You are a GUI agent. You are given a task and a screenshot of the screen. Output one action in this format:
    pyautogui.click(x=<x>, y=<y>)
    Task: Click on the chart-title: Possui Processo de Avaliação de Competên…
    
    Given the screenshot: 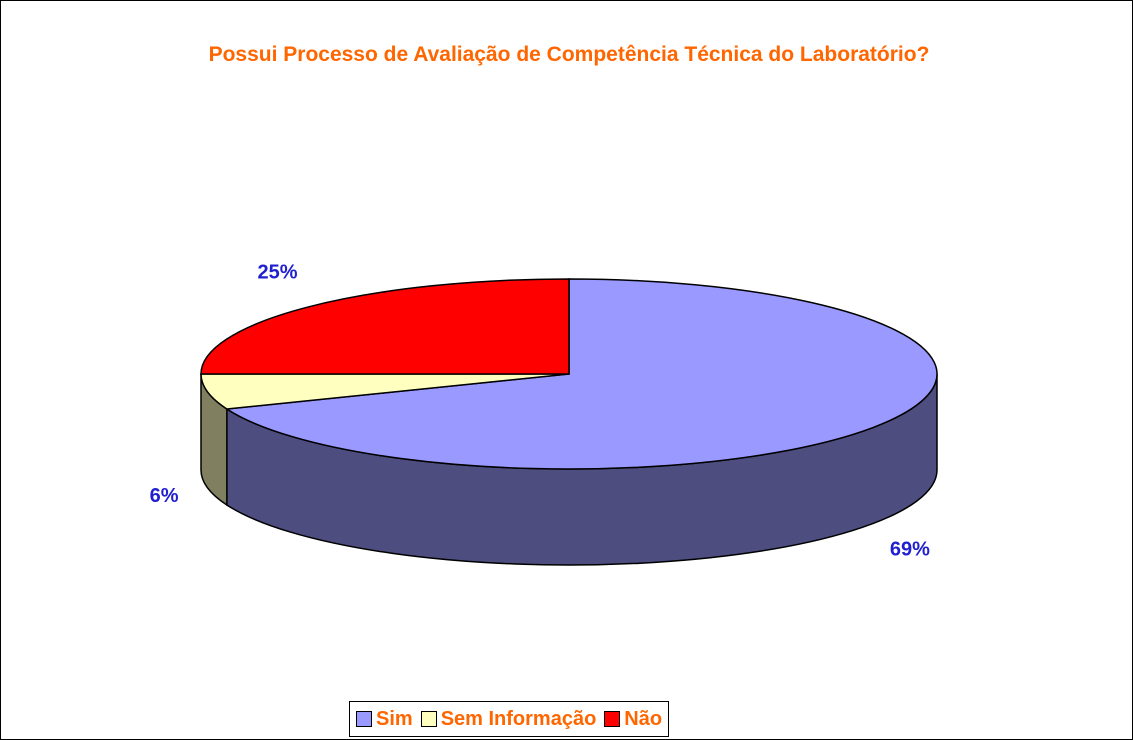 What is the action you would take?
    pyautogui.click(x=569, y=54)
    